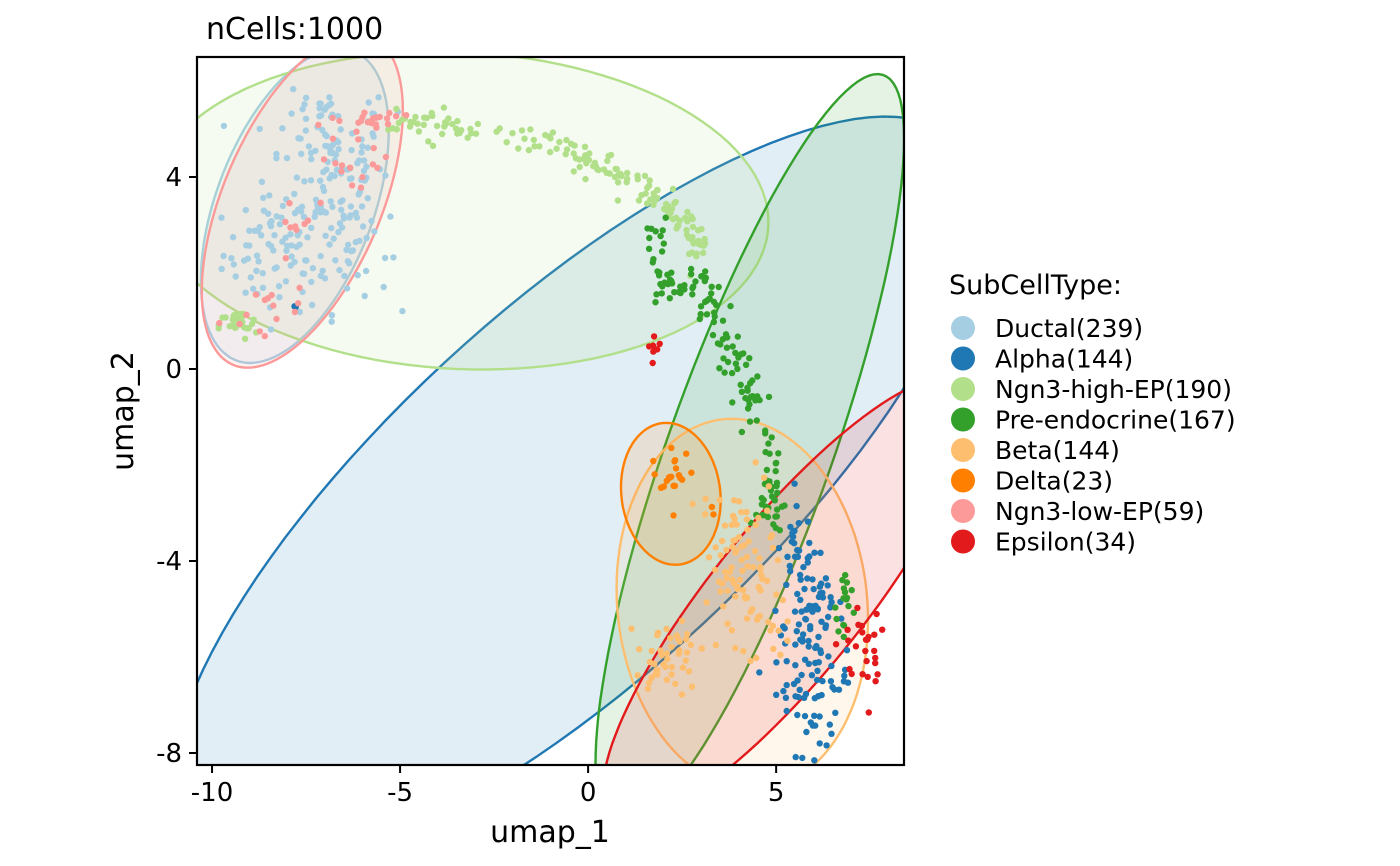 The image size is (1400, 866). I want to click on legend-label: Beta(144), so click(1057, 450).